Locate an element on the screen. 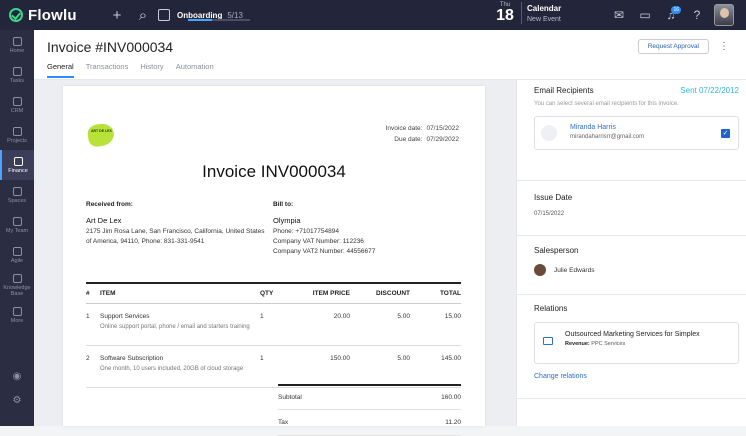 The height and width of the screenshot is (436, 746). sidebar-item-label: More is located at coordinates (17, 320).